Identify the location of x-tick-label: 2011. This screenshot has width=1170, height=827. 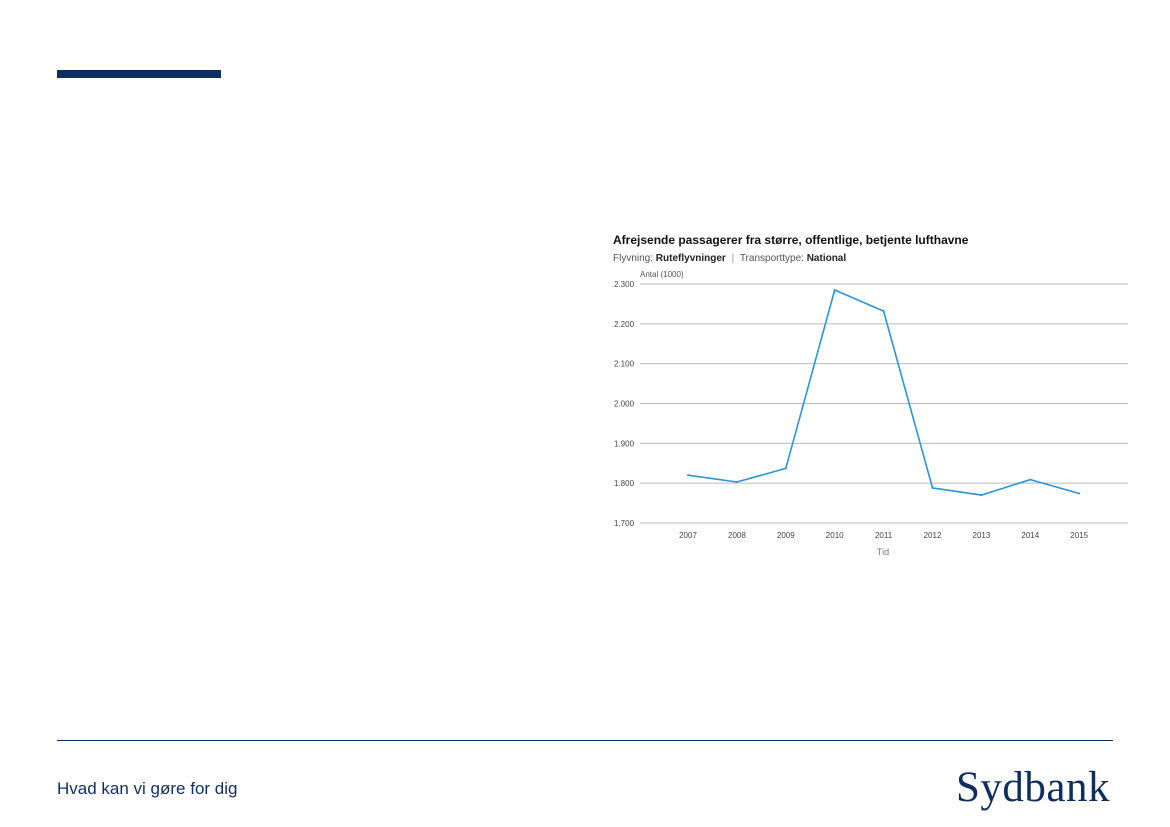
(884, 535).